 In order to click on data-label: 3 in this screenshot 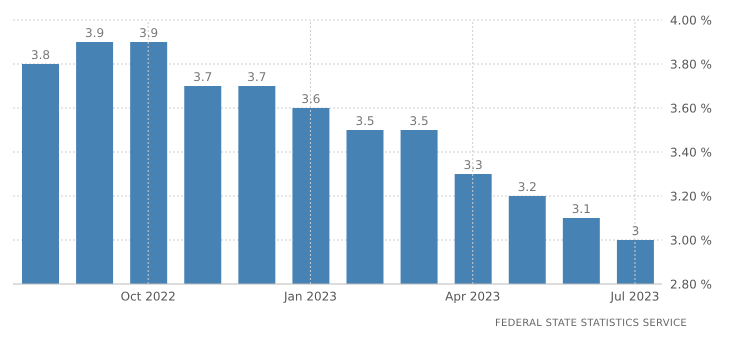, I will do `click(636, 231)`.